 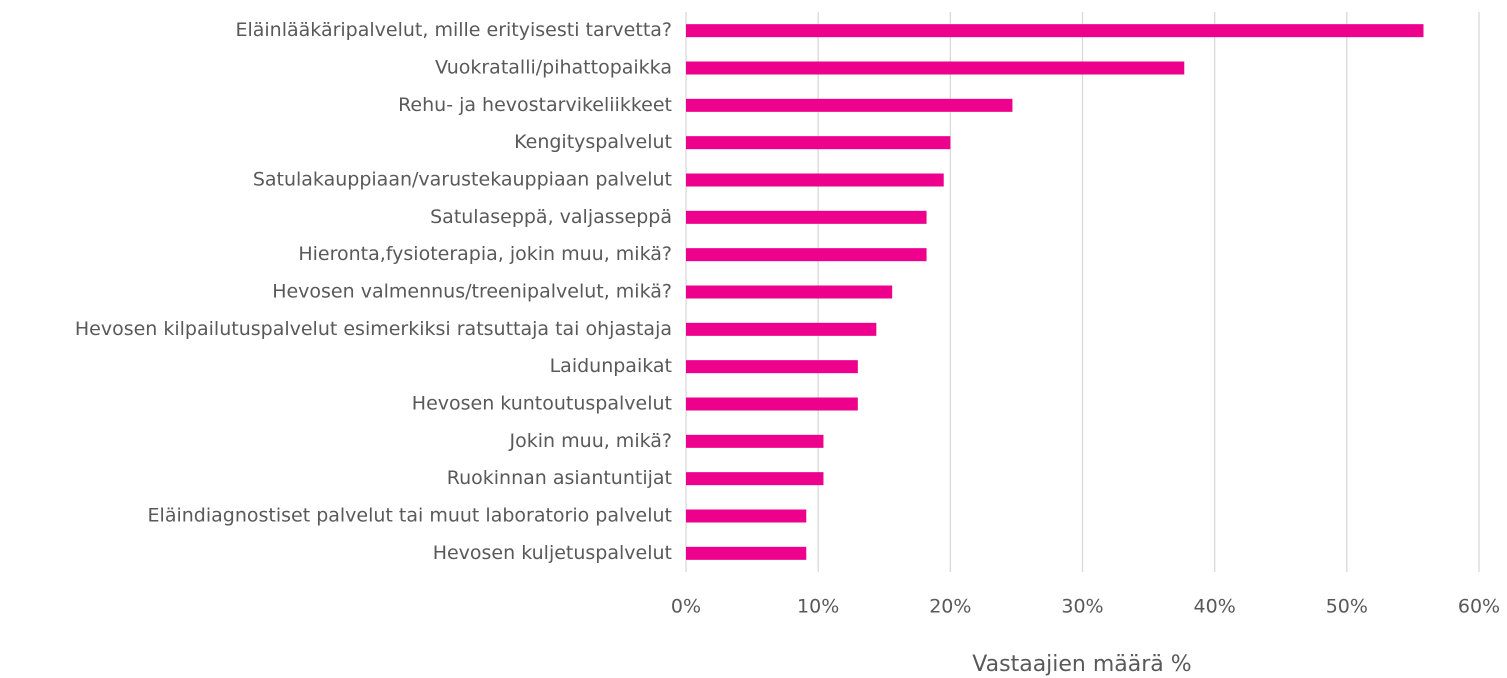 I want to click on y-tick-label: Laidunpaikat, so click(x=611, y=366).